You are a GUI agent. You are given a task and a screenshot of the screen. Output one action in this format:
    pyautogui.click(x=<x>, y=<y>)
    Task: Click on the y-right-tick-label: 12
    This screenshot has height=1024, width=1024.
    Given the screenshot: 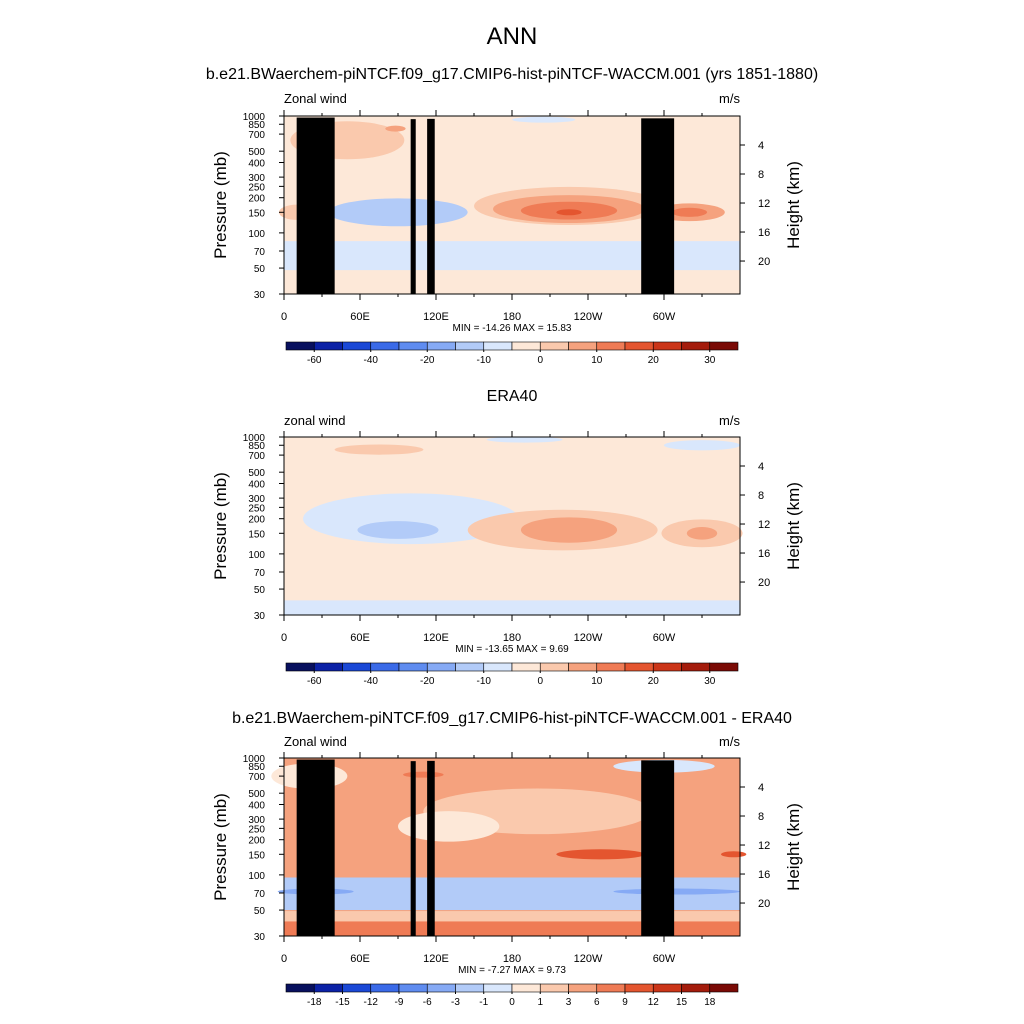 What is the action you would take?
    pyautogui.click(x=764, y=525)
    